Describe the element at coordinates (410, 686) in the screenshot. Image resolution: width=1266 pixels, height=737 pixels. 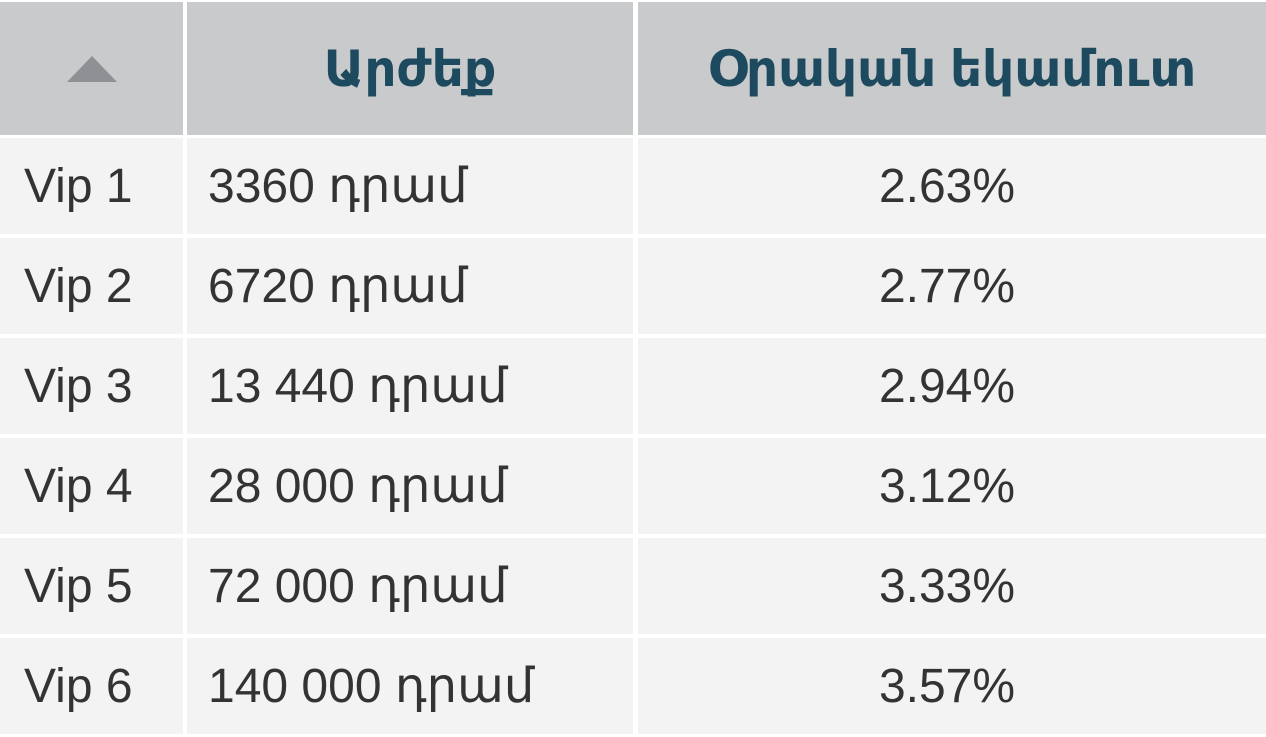
I see `amount: 140 000 դրամ` at that location.